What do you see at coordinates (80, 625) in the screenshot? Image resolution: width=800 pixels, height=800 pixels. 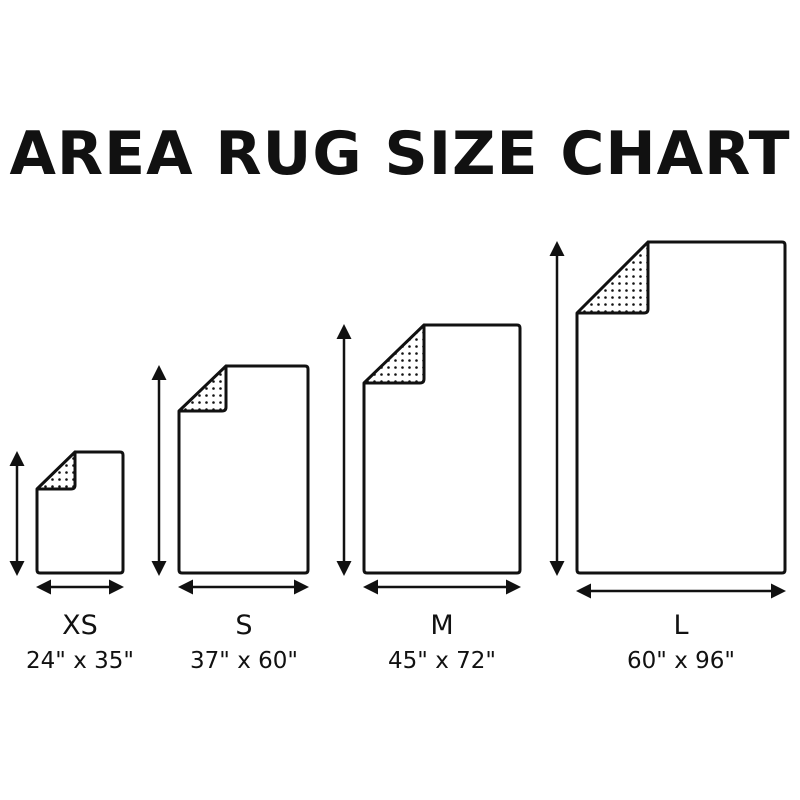 I see `rug-xs-size-label: XS` at bounding box center [80, 625].